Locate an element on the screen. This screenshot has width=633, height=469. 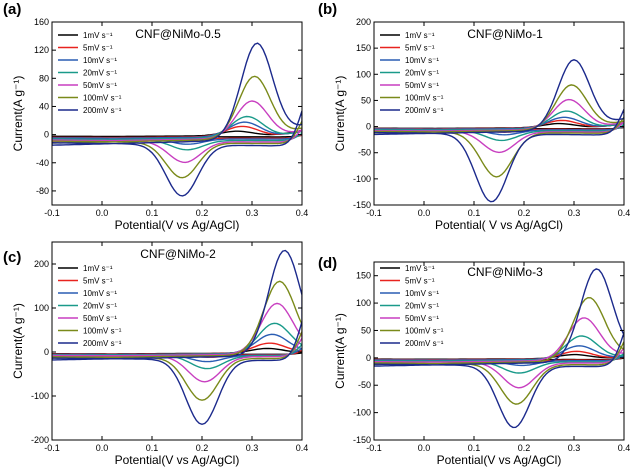
y-tick-label: -200 is located at coordinates (40, 440).